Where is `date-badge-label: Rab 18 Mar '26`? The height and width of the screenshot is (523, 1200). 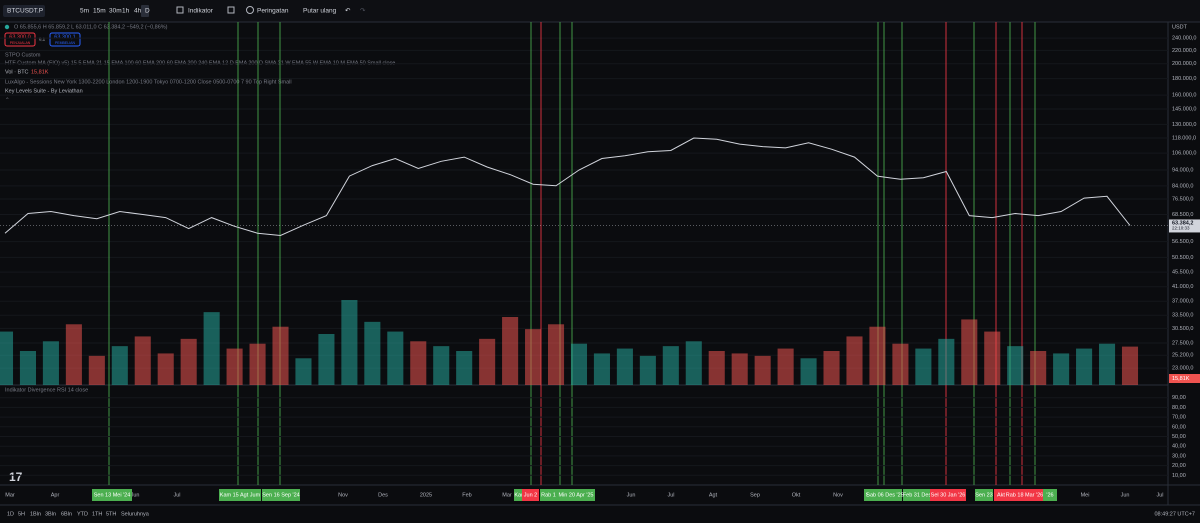
date-badge-label: Rab 18 Mar '26 is located at coordinates (1024, 495).